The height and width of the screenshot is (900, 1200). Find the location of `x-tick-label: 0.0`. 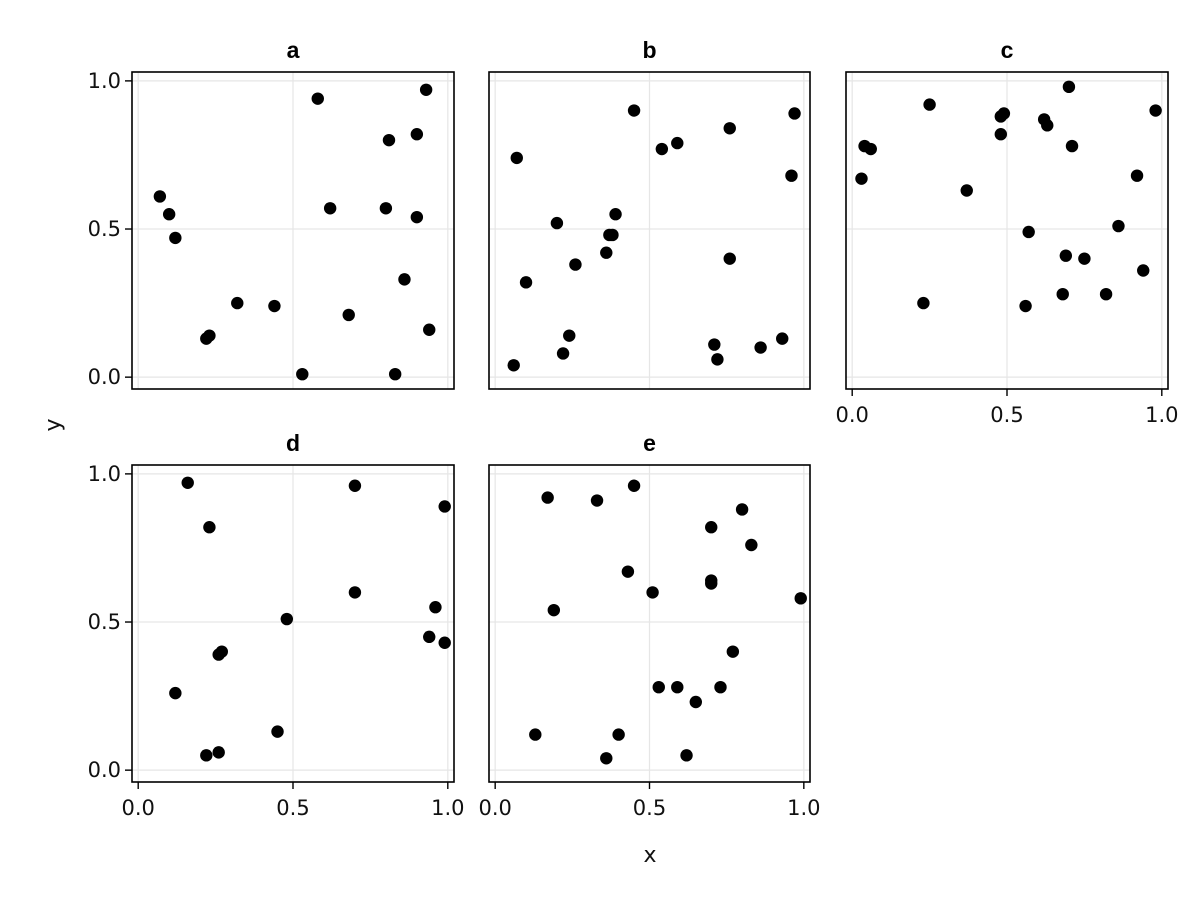

x-tick-label: 0.0 is located at coordinates (494, 808).